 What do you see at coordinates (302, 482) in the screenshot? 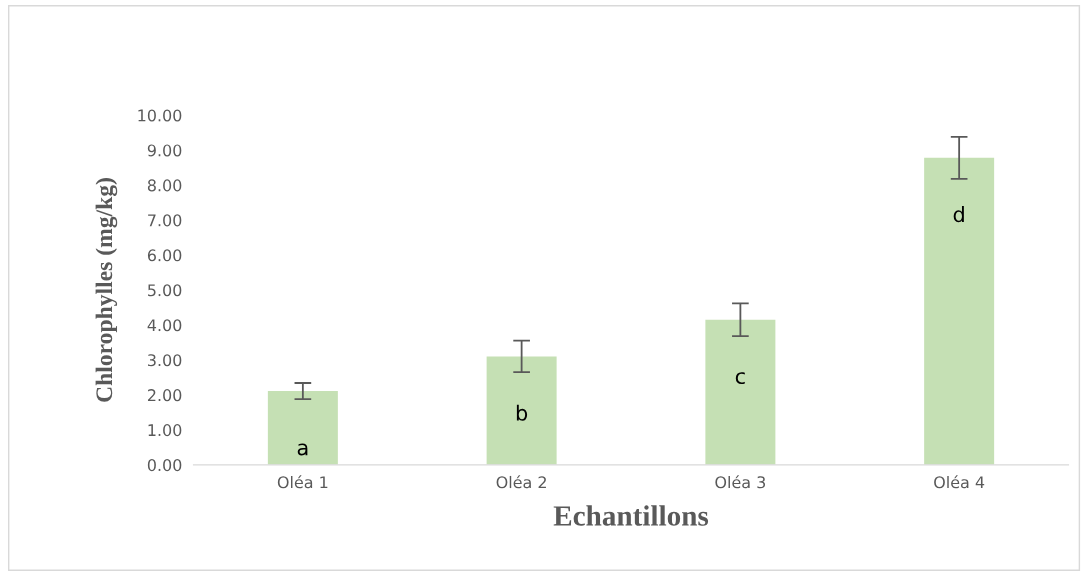
I see `x-tick-label: Oléa 1` at bounding box center [302, 482].